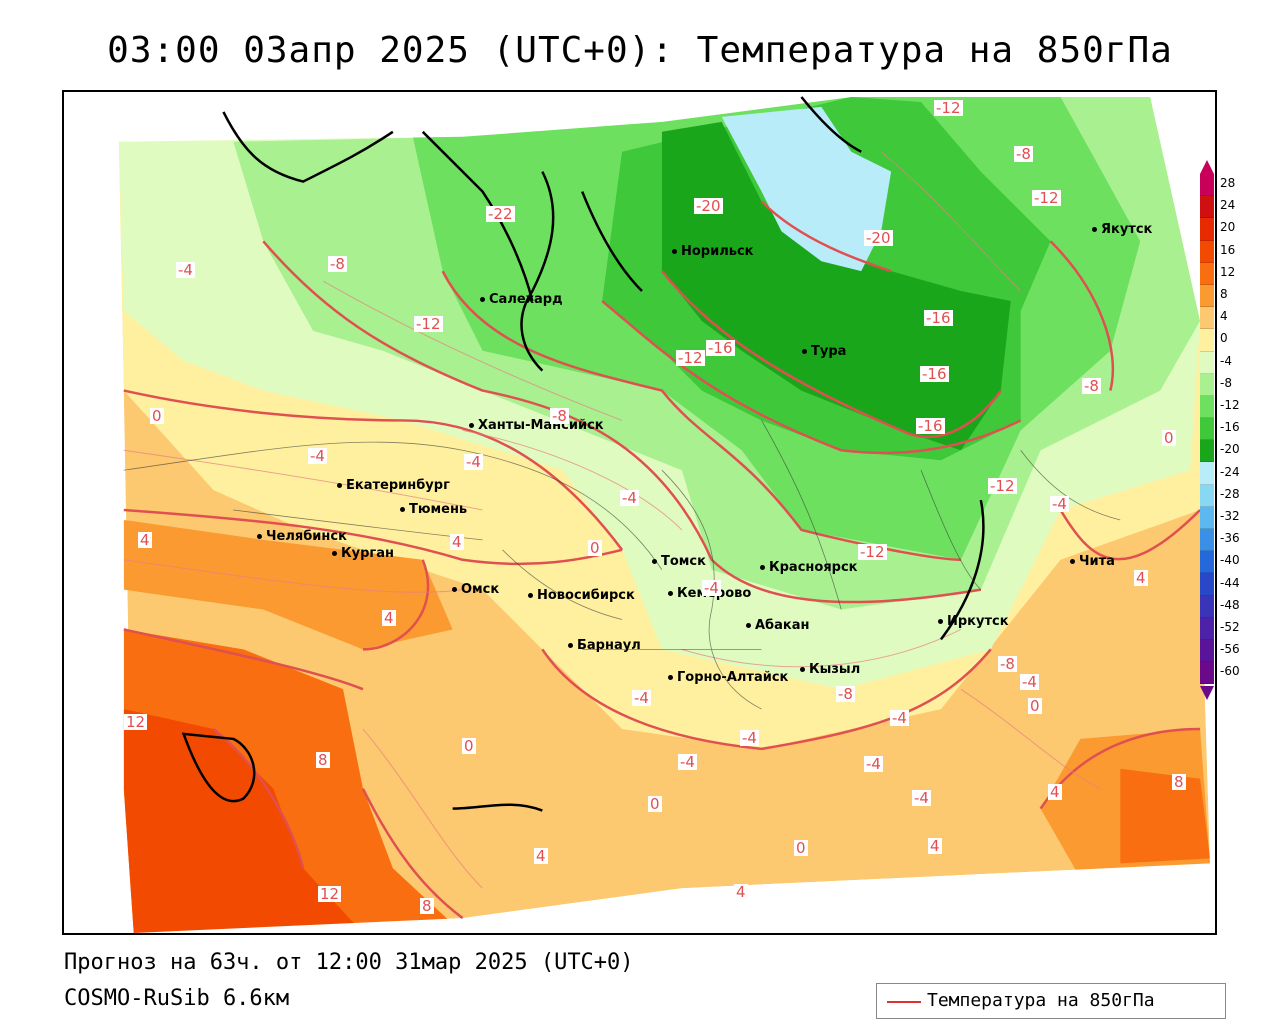  What do you see at coordinates (1092, 561) in the screenshot?
I see `city-chita: Чита` at bounding box center [1092, 561].